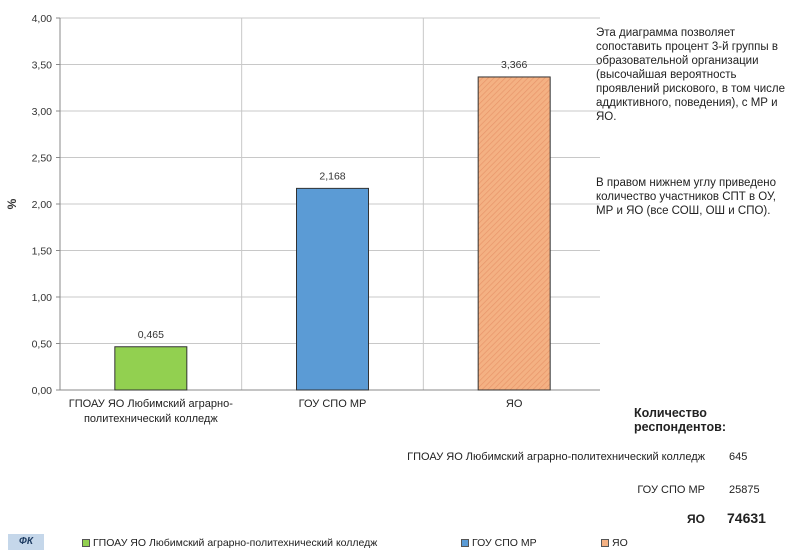  I want to click on legend-label-yao: ЯО, so click(620, 543).